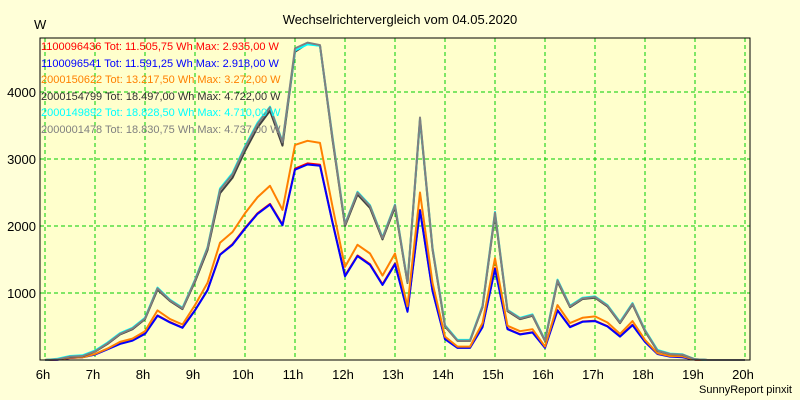 This screenshot has height=400, width=800. Describe the element at coordinates (243, 374) in the screenshot. I see `x-tick-label: 10h` at that location.